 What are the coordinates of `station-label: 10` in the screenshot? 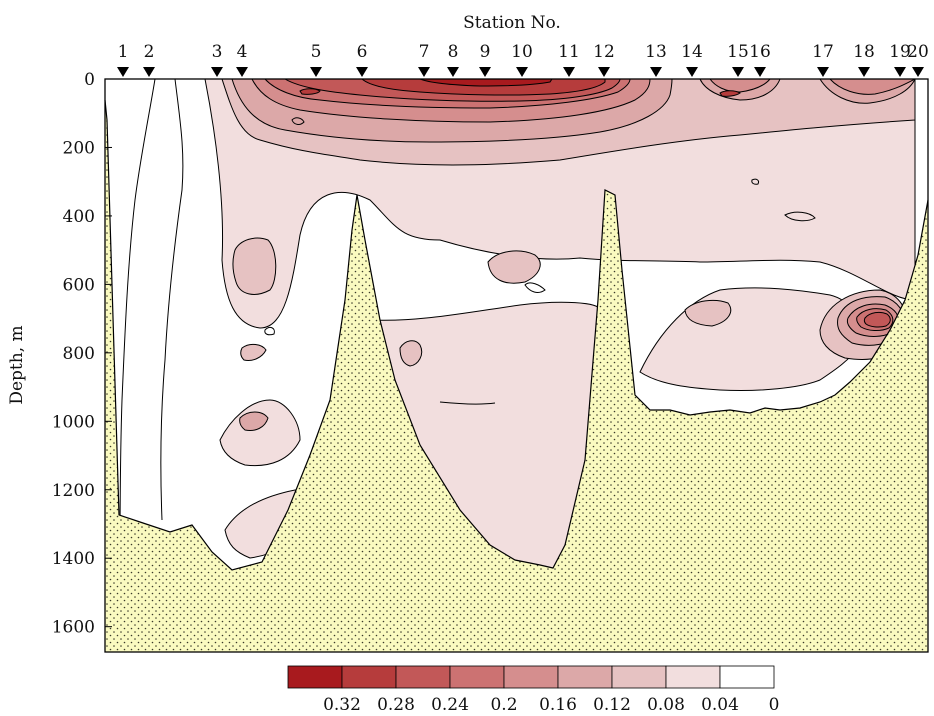 It's located at (522, 52).